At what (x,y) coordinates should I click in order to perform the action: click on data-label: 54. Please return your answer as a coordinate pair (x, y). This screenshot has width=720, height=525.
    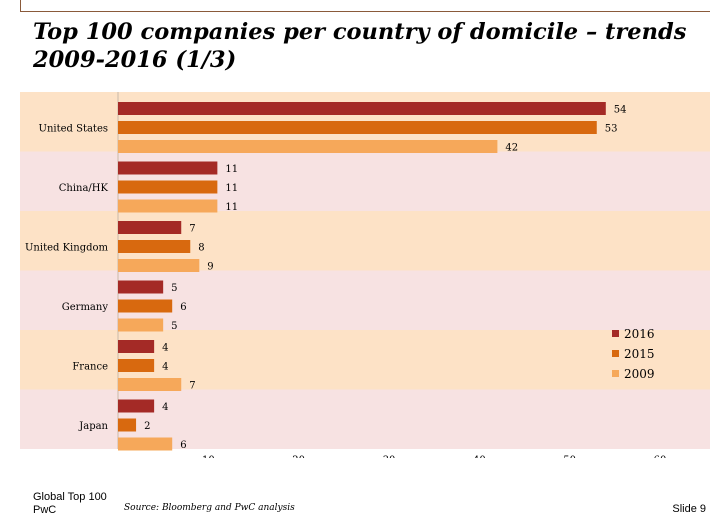
    Looking at the image, I should click on (620, 110).